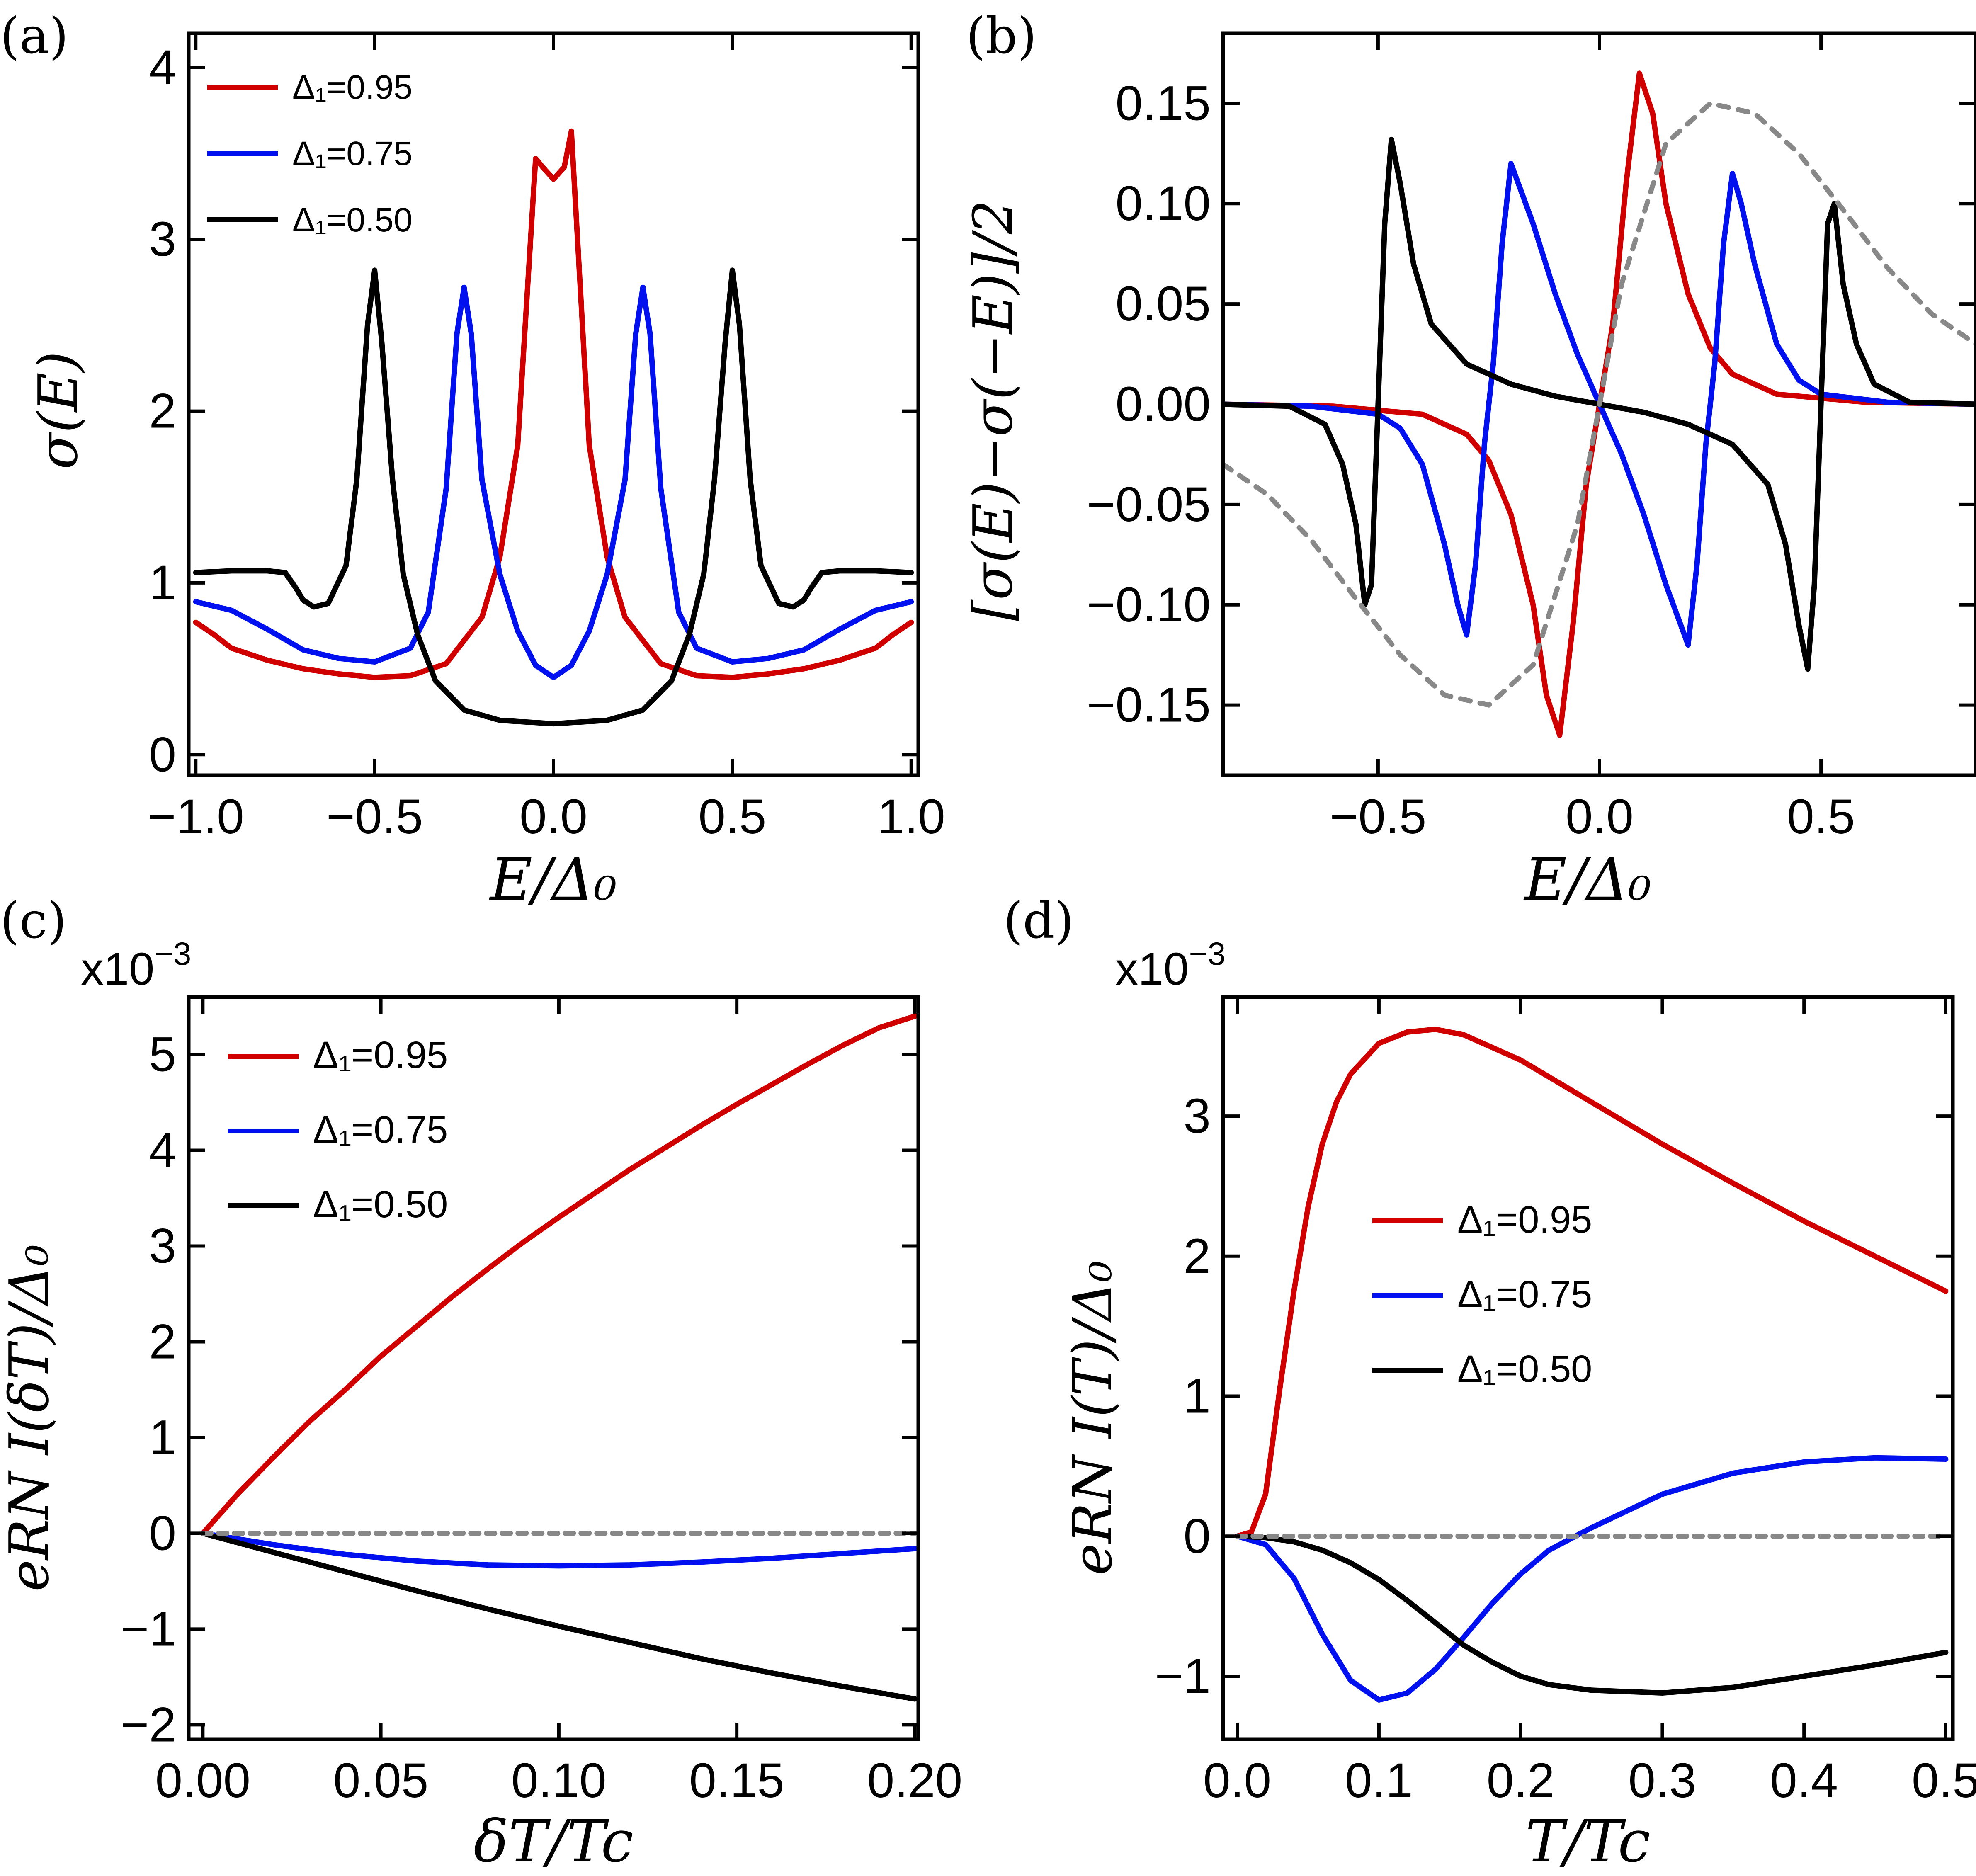 The width and height of the screenshot is (1976, 1876). What do you see at coordinates (1525, 1220) in the screenshot?
I see `panel-d-legend-label: Δ₁=0.95` at bounding box center [1525, 1220].